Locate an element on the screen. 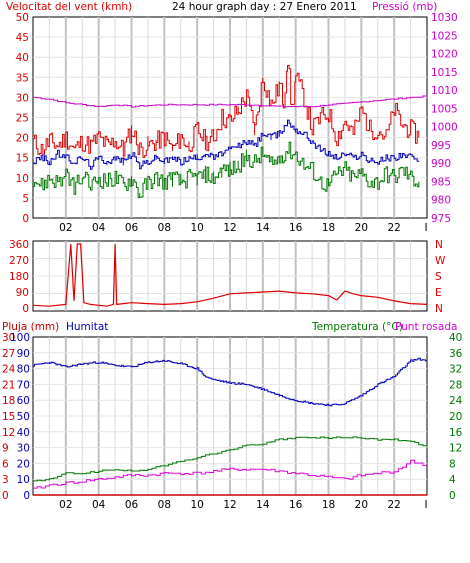 Image resolution: width=470 pixels, height=563 pixels. pressure-tick-label: 980 is located at coordinates (441, 201).